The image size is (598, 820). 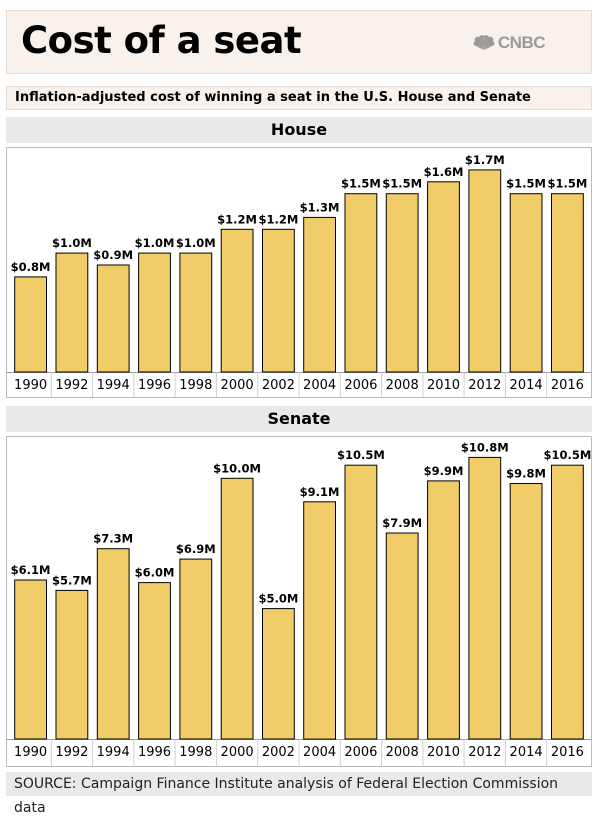 What do you see at coordinates (237, 219) in the screenshot?
I see `house-value-label-2000: $1.2M` at bounding box center [237, 219].